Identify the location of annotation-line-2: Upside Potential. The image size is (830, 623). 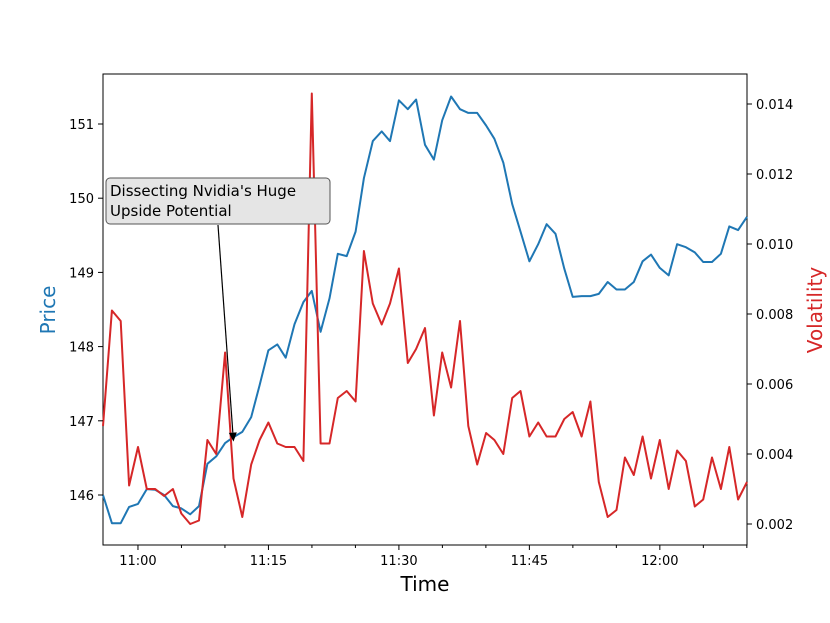
(171, 211).